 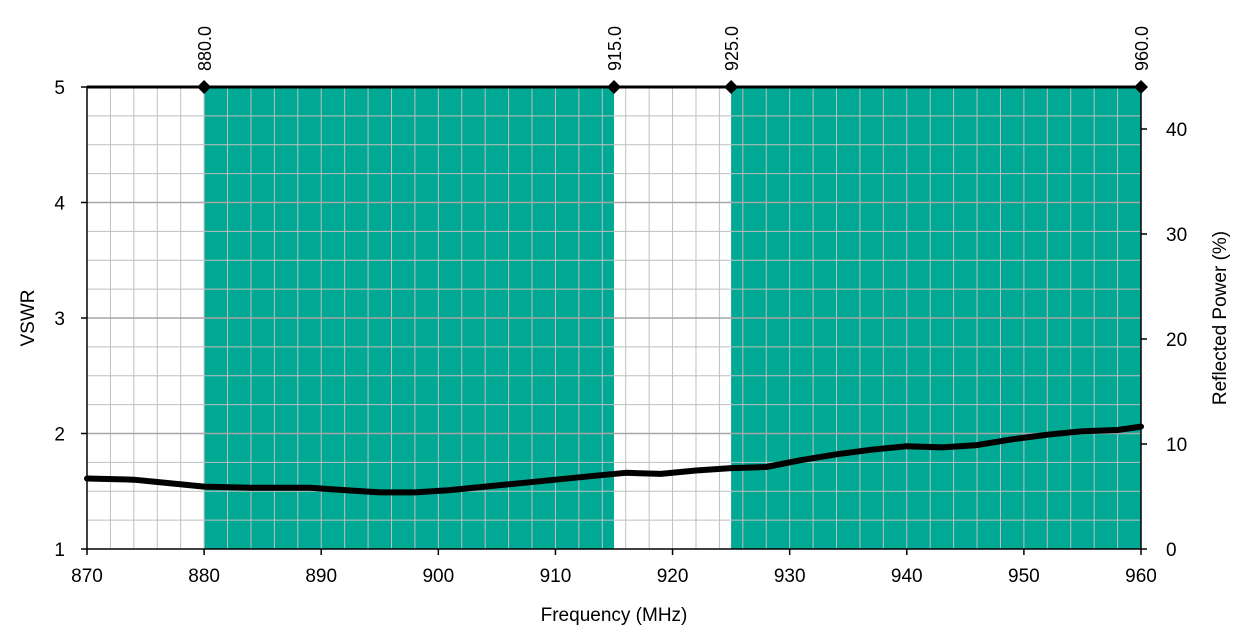 What do you see at coordinates (87, 576) in the screenshot?
I see `x-tick-label: 870` at bounding box center [87, 576].